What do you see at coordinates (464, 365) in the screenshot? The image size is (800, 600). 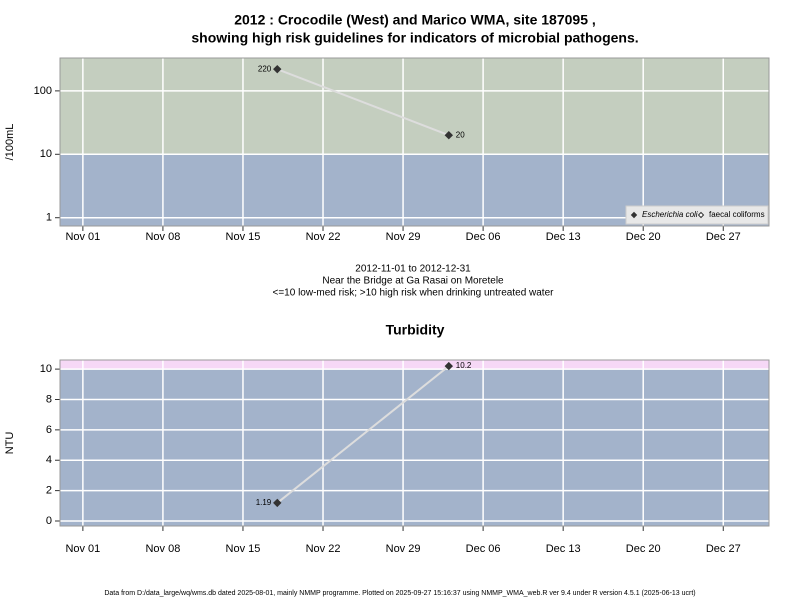 I see `data-label: 10.2` at bounding box center [464, 365].